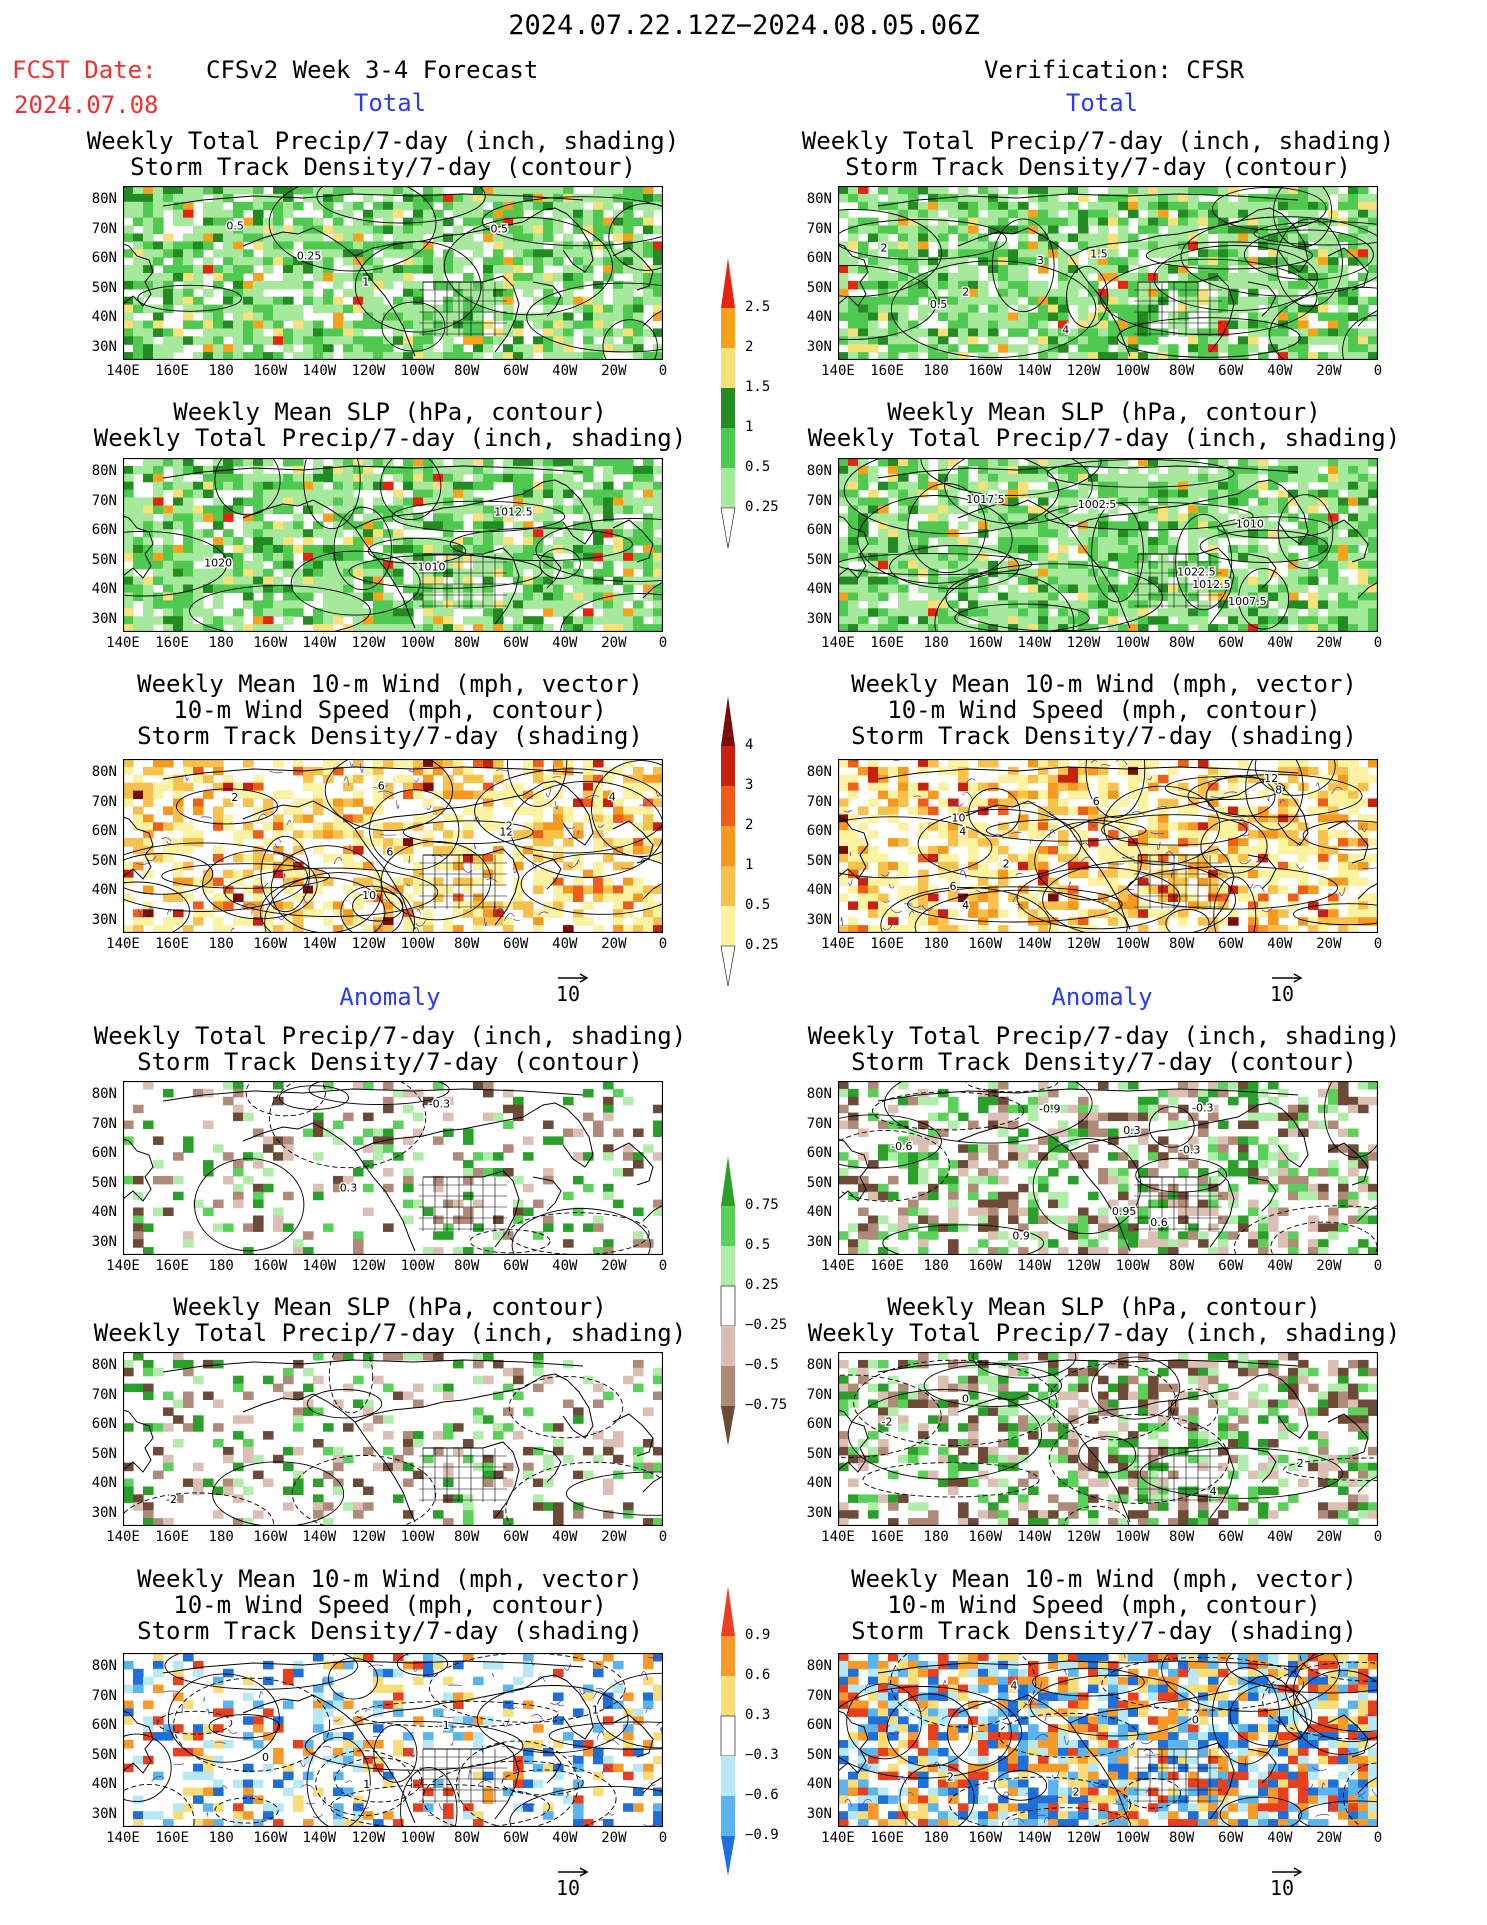  I want to click on contour-label: 10, so click(959, 817).